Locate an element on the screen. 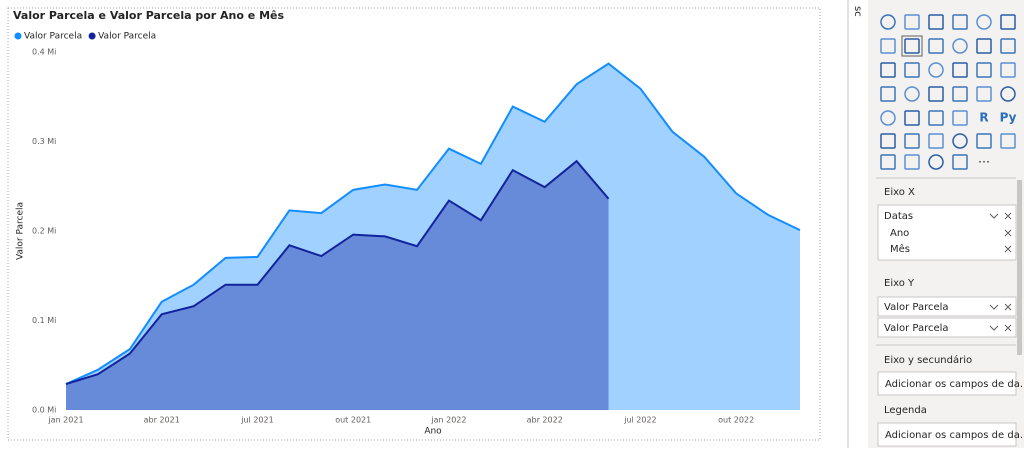 This screenshot has width=1024, height=452. y-tick-label: 0.0 Mi is located at coordinates (44, 410).